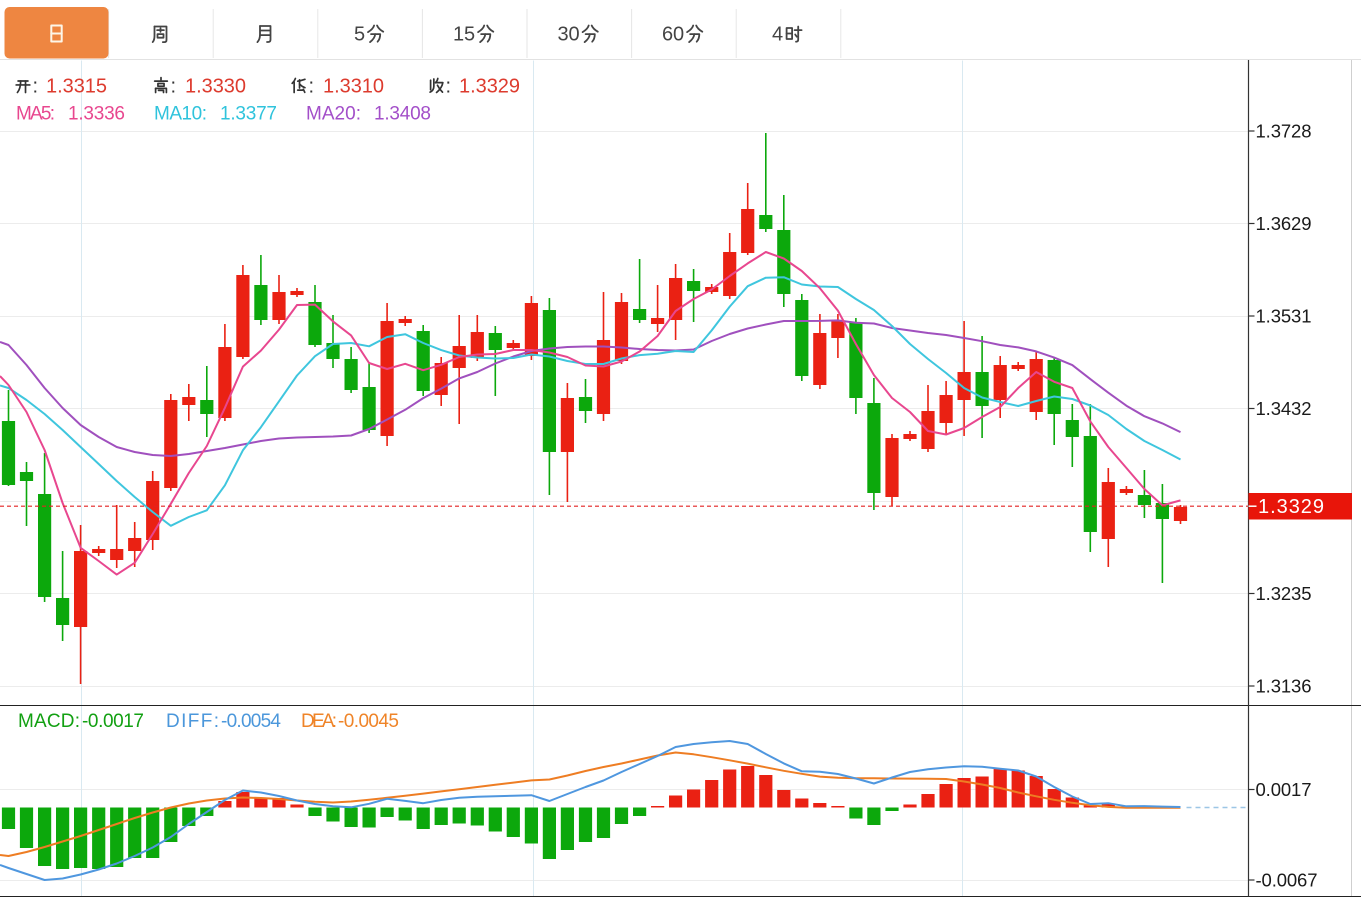 This screenshot has width=1361, height=900. Describe the element at coordinates (49, 721) in the screenshot. I see `svg-text: MACD:` at that location.